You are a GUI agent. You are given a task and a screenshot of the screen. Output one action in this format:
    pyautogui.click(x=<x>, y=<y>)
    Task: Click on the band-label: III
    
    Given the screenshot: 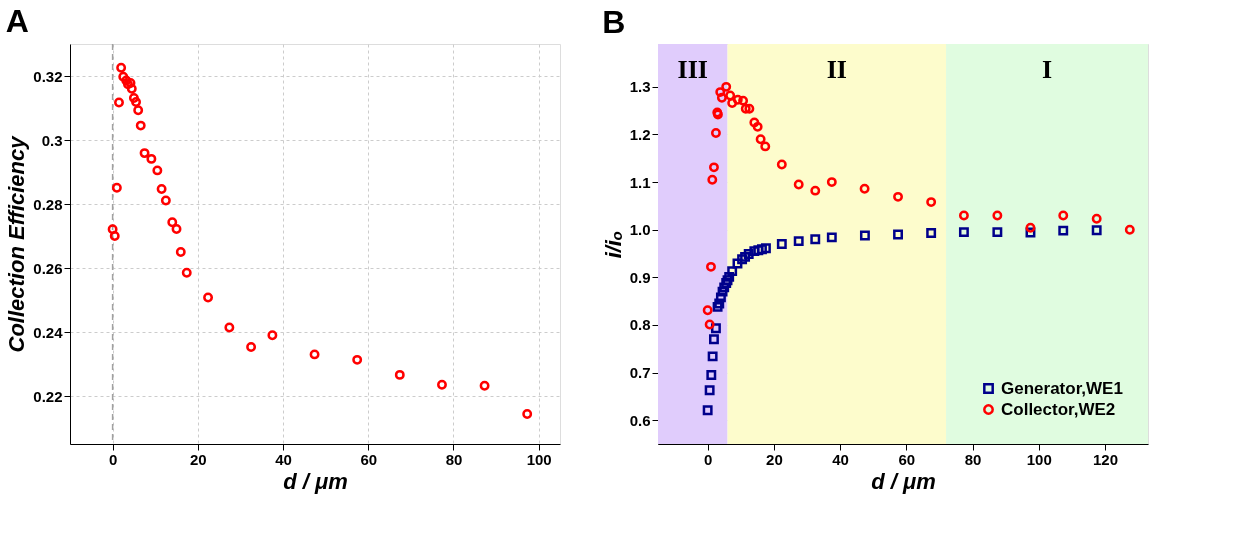 What is the action you would take?
    pyautogui.click(x=692, y=69)
    